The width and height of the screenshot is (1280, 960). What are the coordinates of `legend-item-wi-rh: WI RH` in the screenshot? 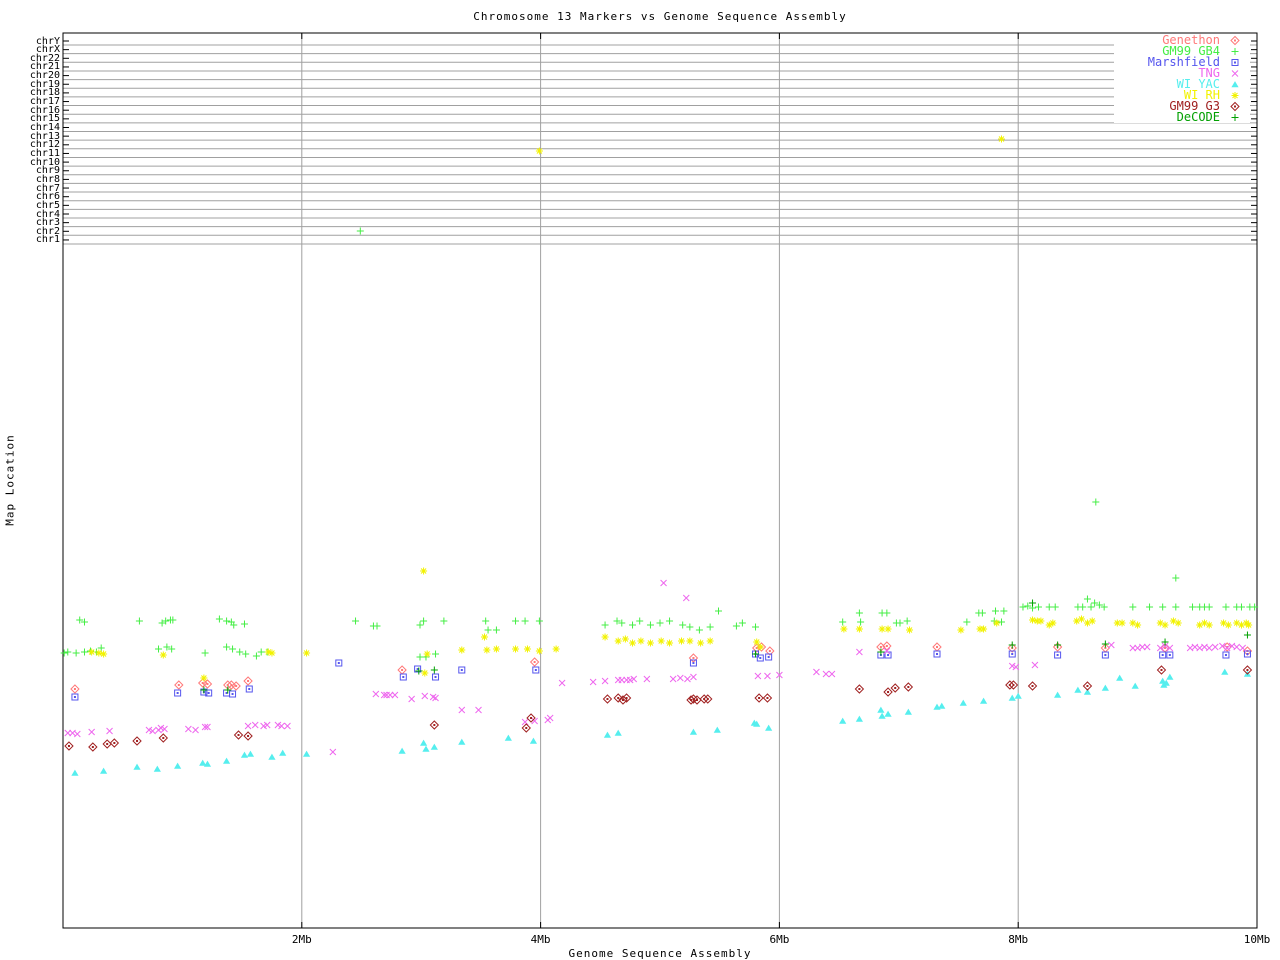 It's located at (1182, 95).